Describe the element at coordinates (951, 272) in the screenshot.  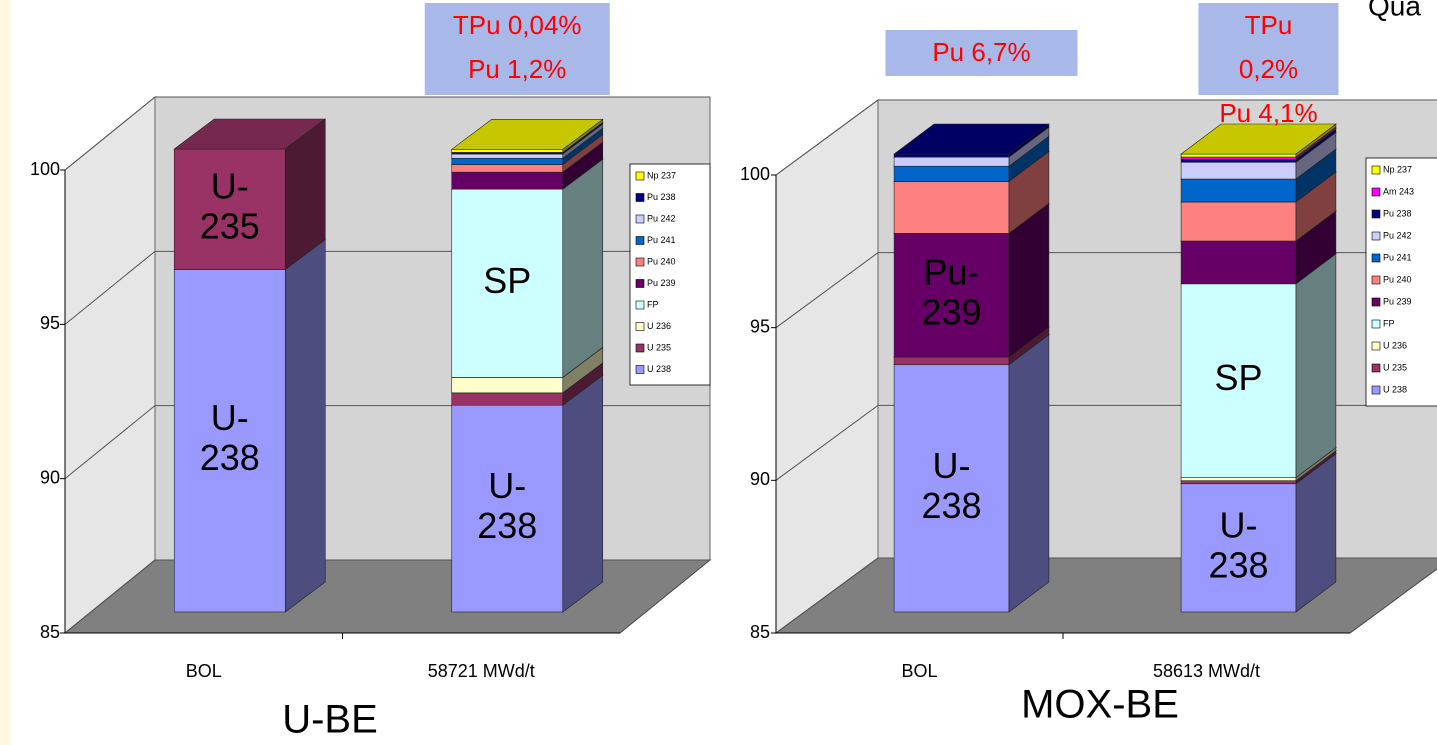
I see `bar-label: Pu-` at that location.